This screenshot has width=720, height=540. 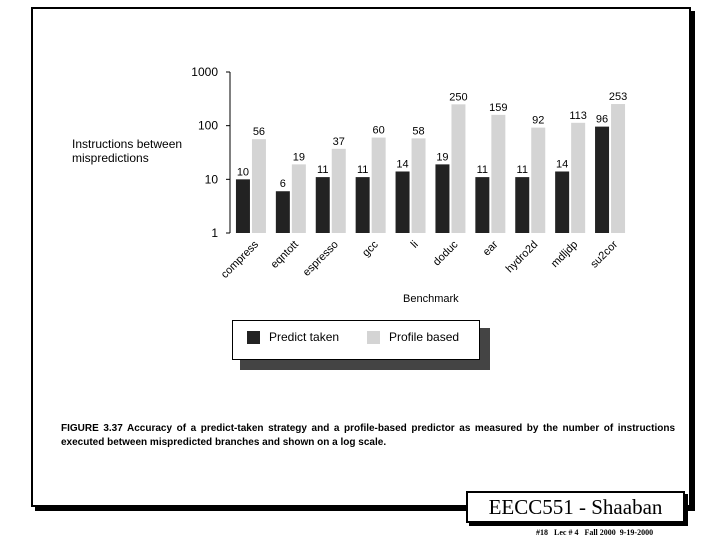 What do you see at coordinates (243, 172) in the screenshot?
I see `data-label: 10` at bounding box center [243, 172].